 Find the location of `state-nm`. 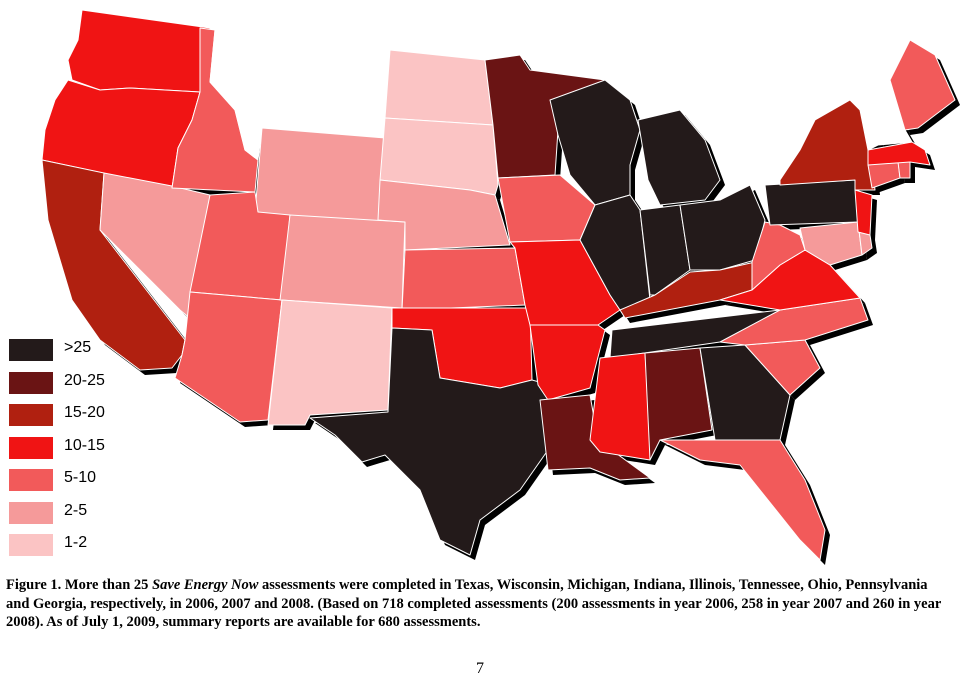

state-nm is located at coordinates (330, 362).